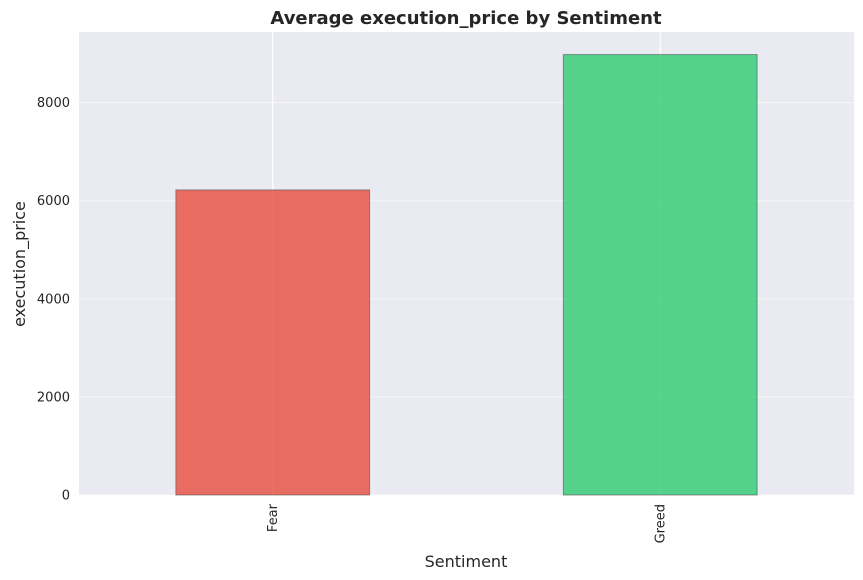 The height and width of the screenshot is (580, 863). I want to click on x-tick-label: Fear, so click(273, 517).